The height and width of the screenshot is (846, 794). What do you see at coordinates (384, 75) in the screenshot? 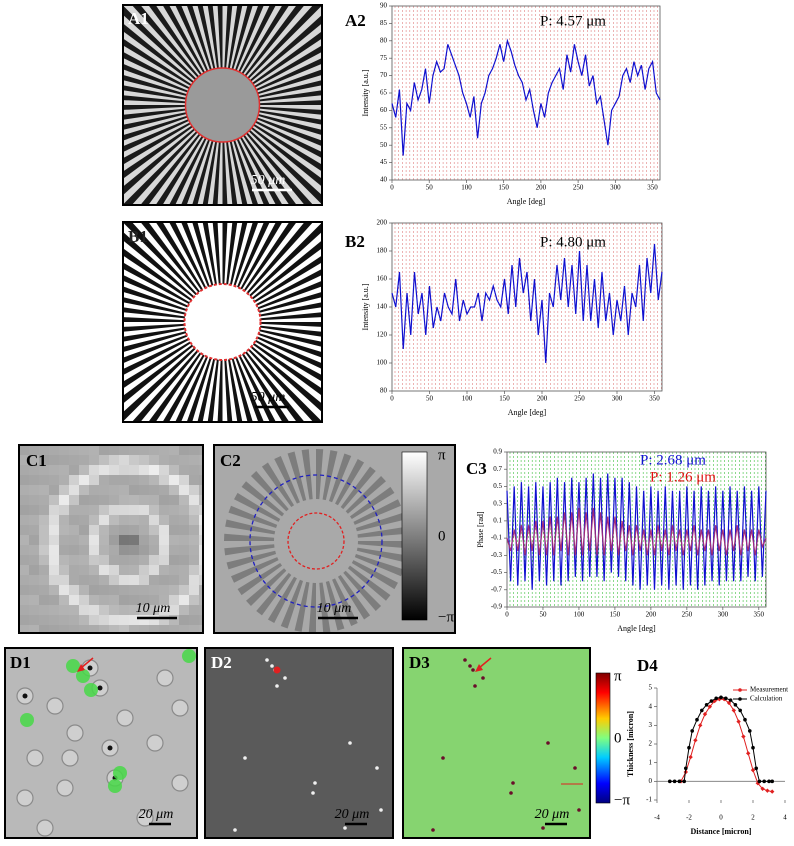
I see `y-tick-label: 70` at bounding box center [384, 75].